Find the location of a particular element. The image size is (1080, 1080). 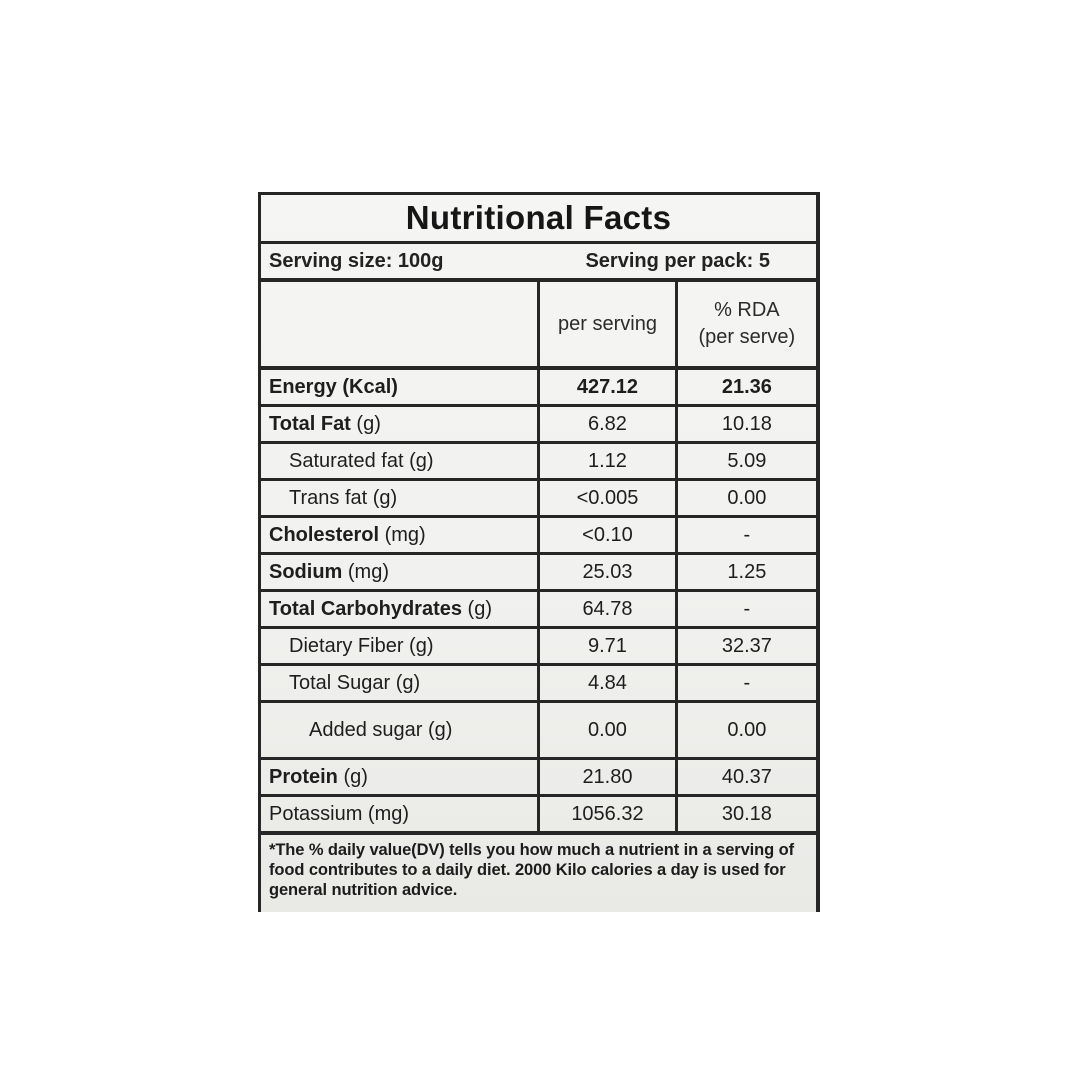

table-row-cholesterol: Cholesterol (mg) <0.10 - is located at coordinates (538, 536).